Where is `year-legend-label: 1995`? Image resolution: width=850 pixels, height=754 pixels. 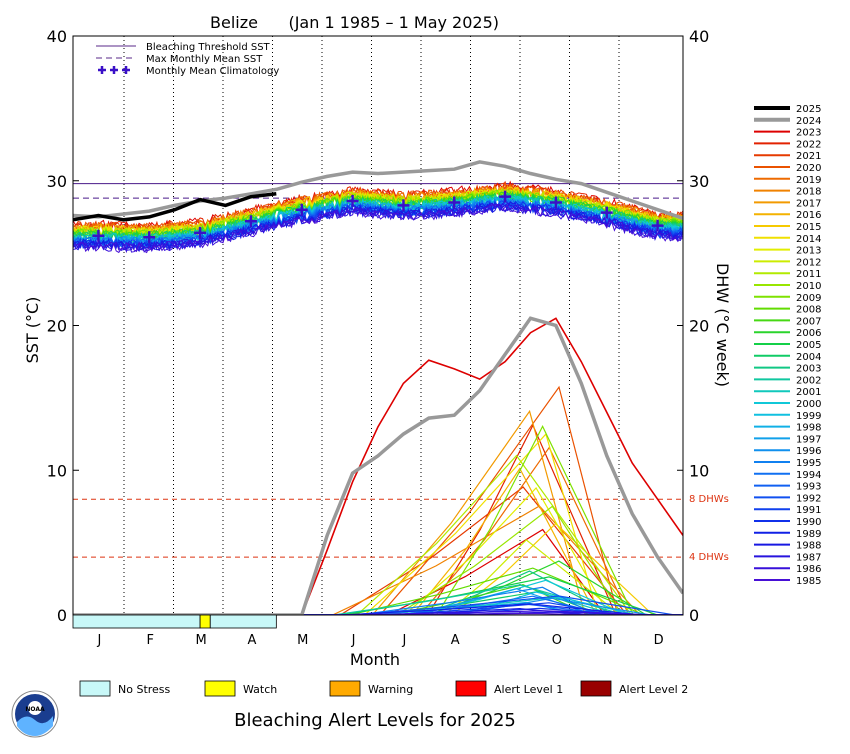 year-legend-label: 1995 is located at coordinates (808, 463).